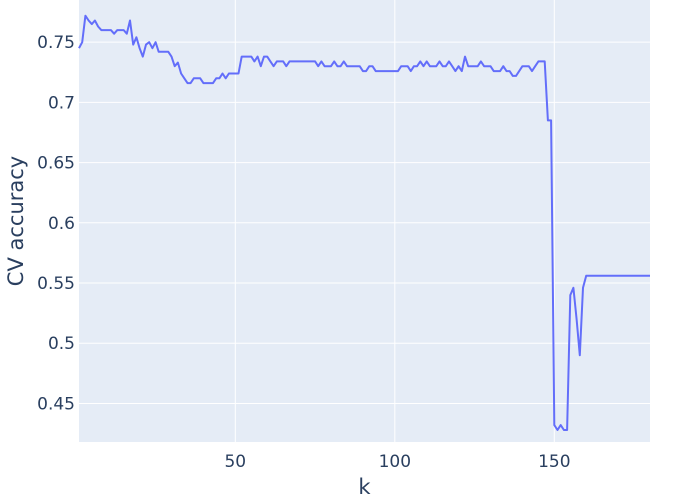  Describe the element at coordinates (56, 284) in the screenshot. I see `y-tick-label: 0.55` at that location.